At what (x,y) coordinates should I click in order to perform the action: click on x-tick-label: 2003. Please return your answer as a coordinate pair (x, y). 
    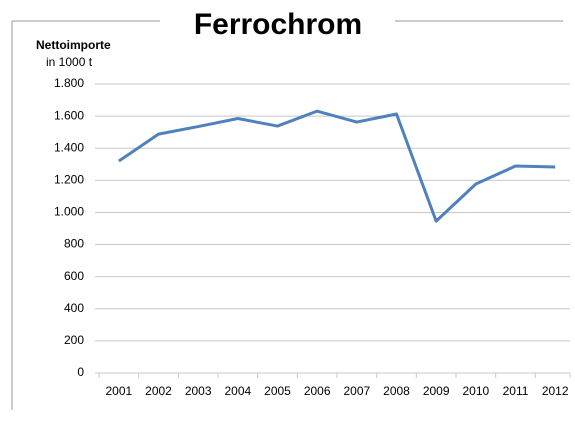
    Looking at the image, I should click on (198, 391).